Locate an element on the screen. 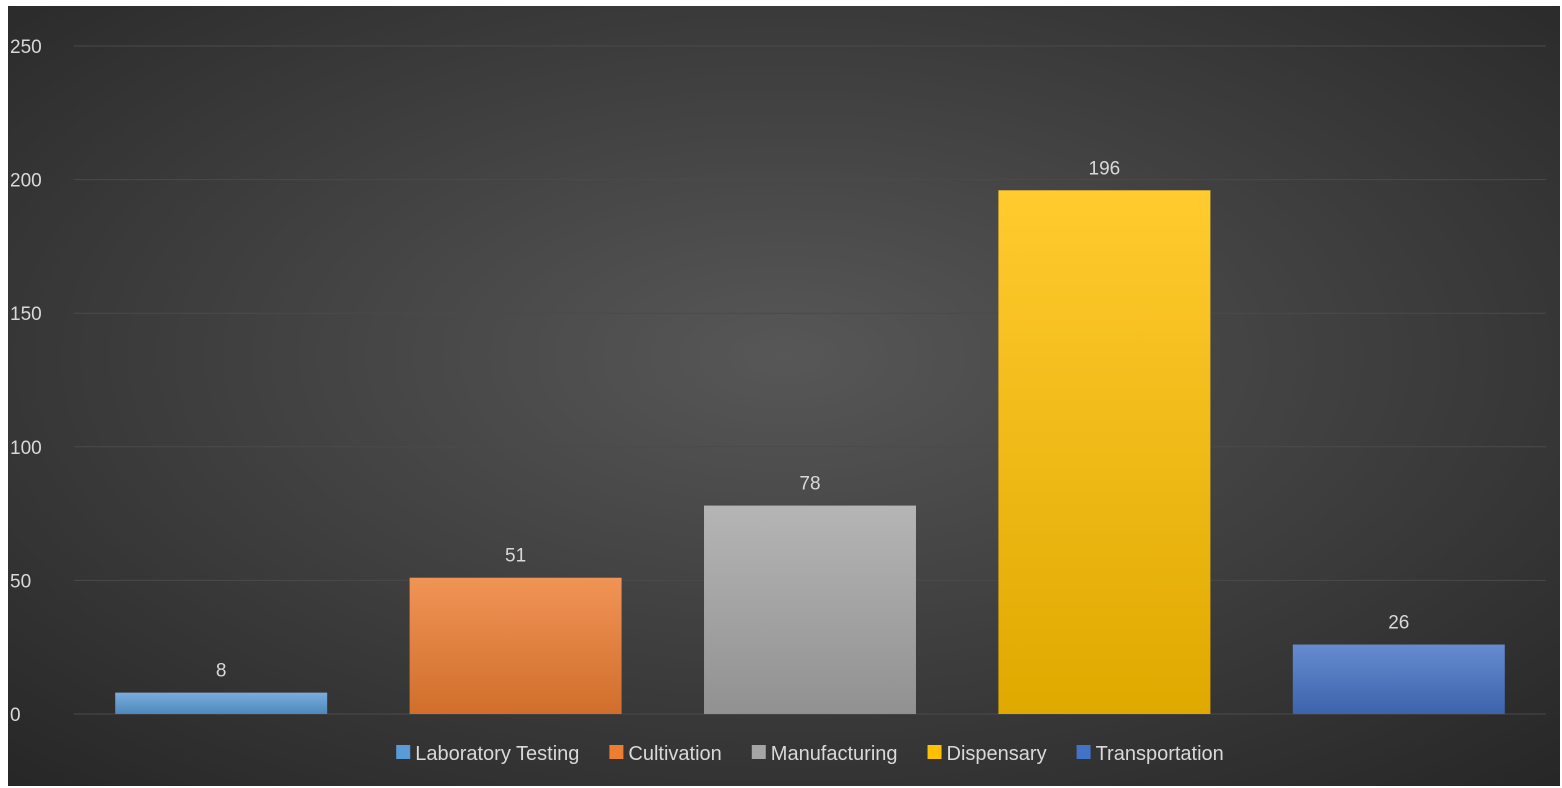 The height and width of the screenshot is (788, 1562). legend-label: Dispensary is located at coordinates (997, 754).